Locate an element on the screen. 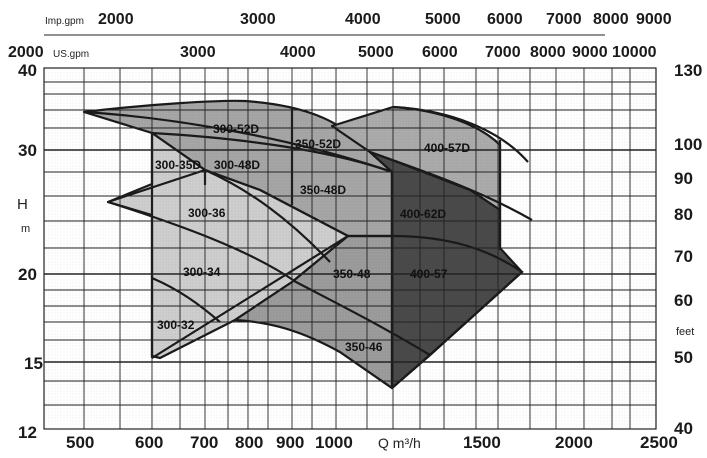 This screenshot has width=707, height=458. y-axis-right: 130 100 90 80 70 60 50 40 is located at coordinates (688, 249).